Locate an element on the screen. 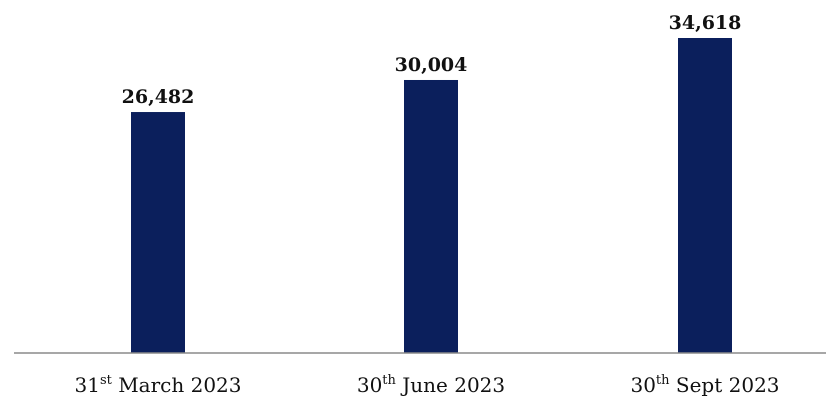 The image size is (828, 402). bar-value-label-3: 34,618 is located at coordinates (705, 23).